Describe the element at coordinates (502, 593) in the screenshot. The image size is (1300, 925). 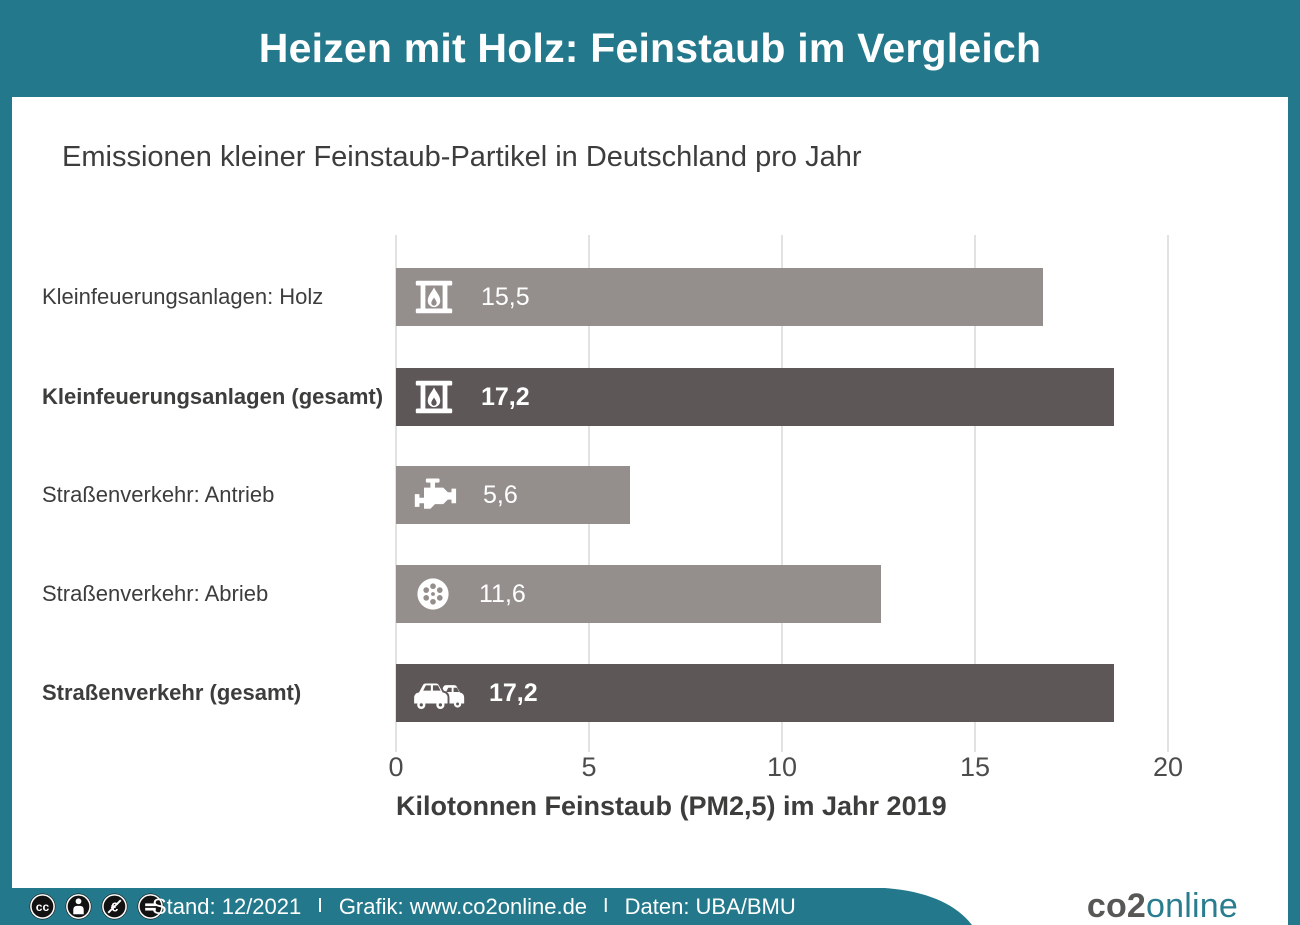
I see `bar-value-label: 11,6` at that location.